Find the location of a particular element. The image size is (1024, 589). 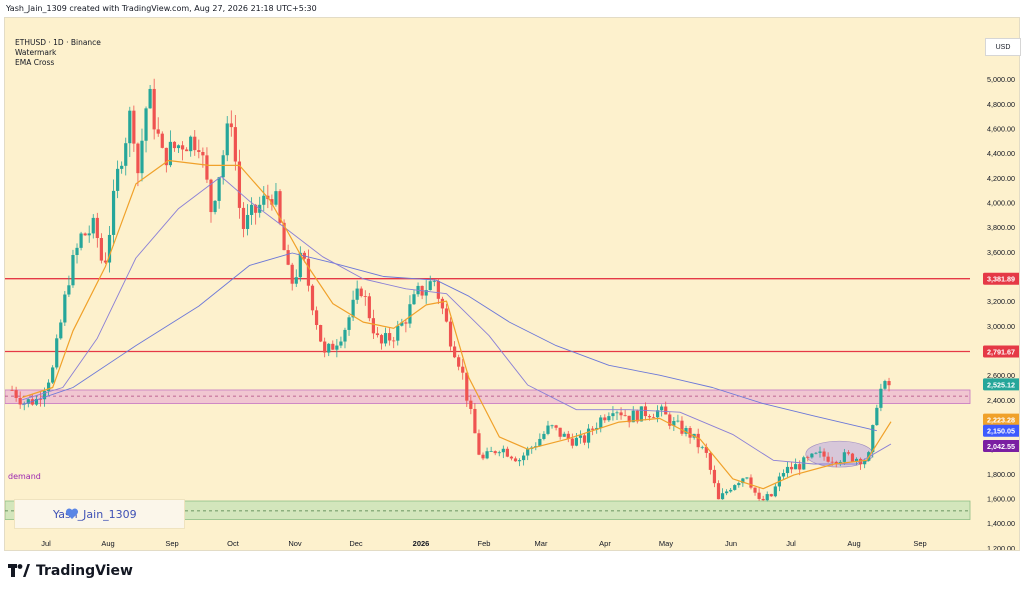

price-label: 2,223.28 is located at coordinates (1001, 420).